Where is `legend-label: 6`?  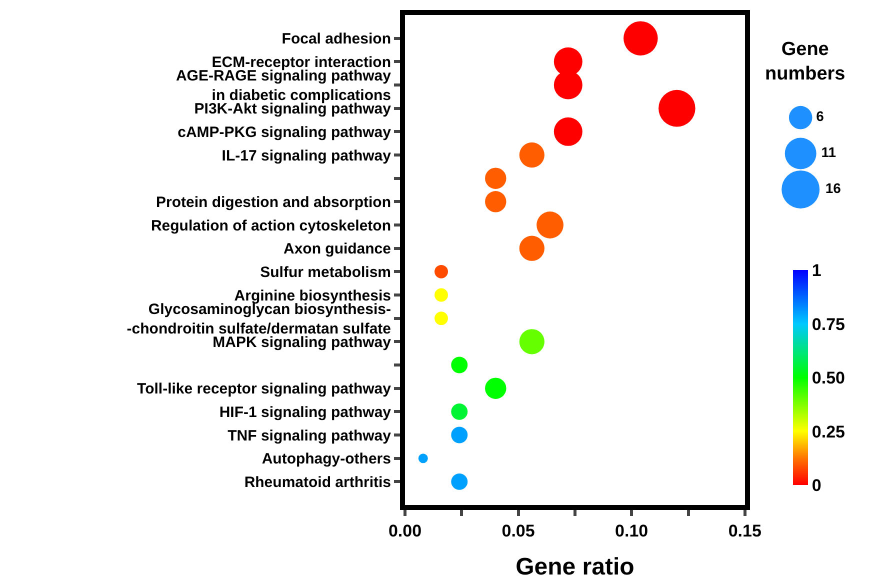 legend-label: 6 is located at coordinates (820, 116).